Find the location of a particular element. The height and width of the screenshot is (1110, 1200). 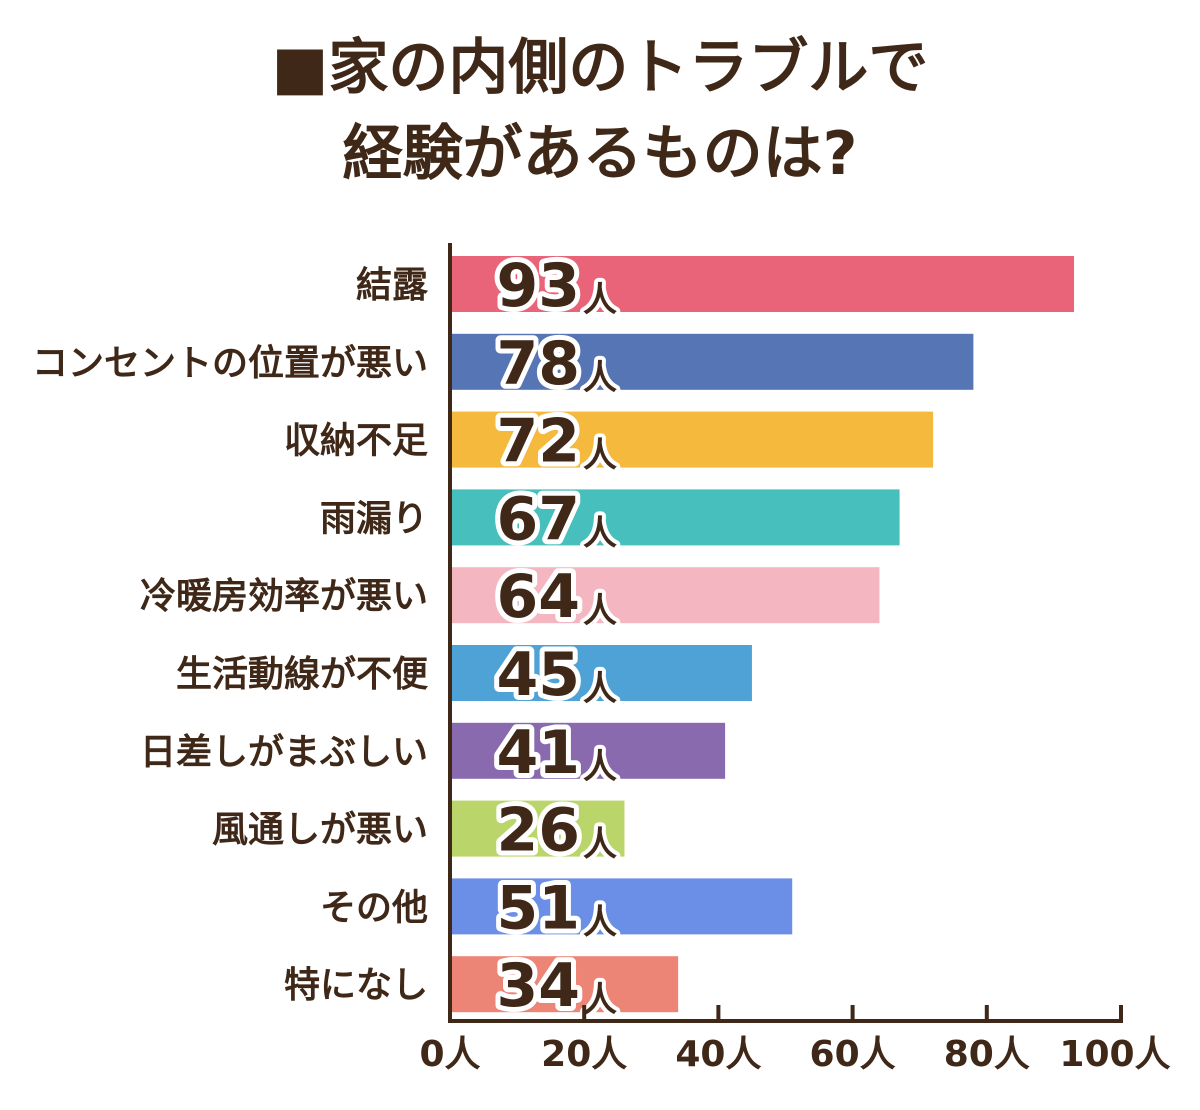

category-label-1: 結露 is located at coordinates (392, 285).